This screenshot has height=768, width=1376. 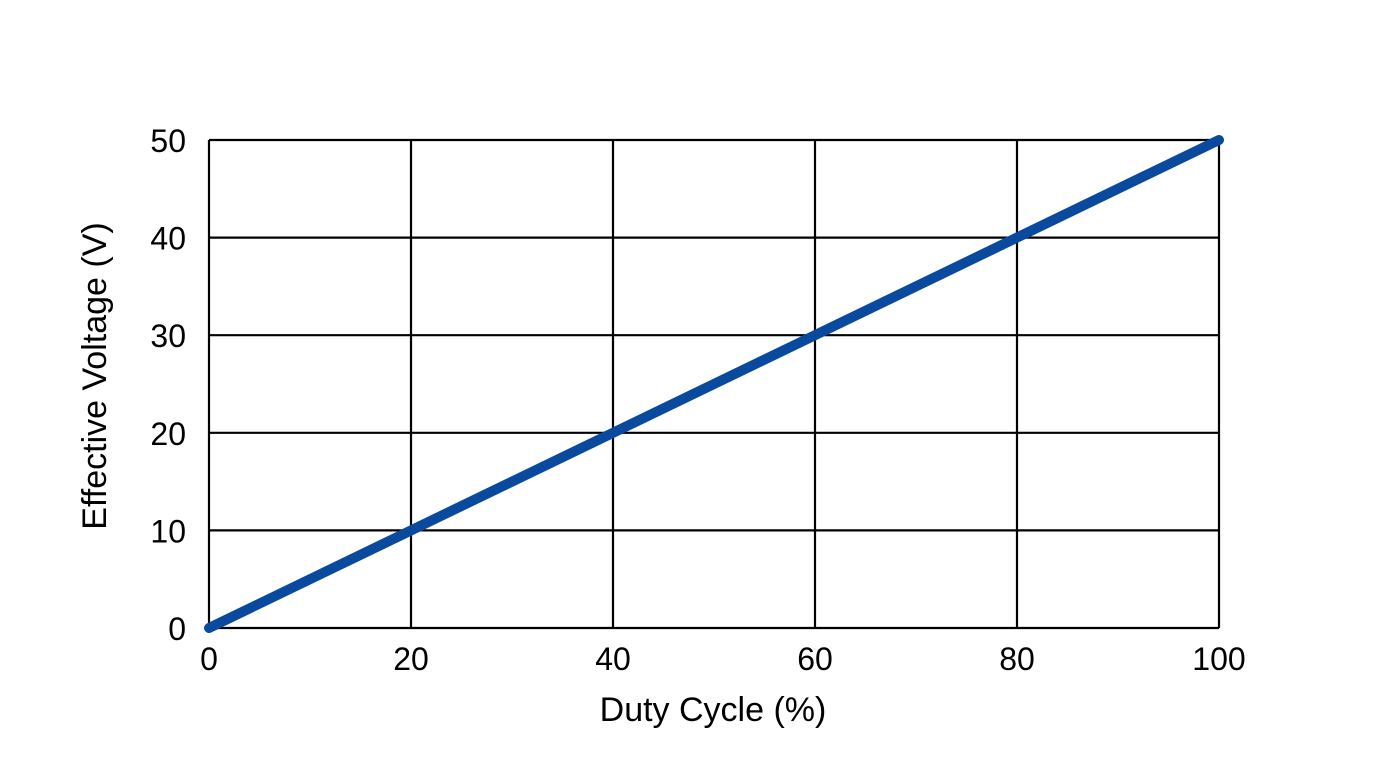 I want to click on x-tick-label: 80, so click(x=1017, y=659).